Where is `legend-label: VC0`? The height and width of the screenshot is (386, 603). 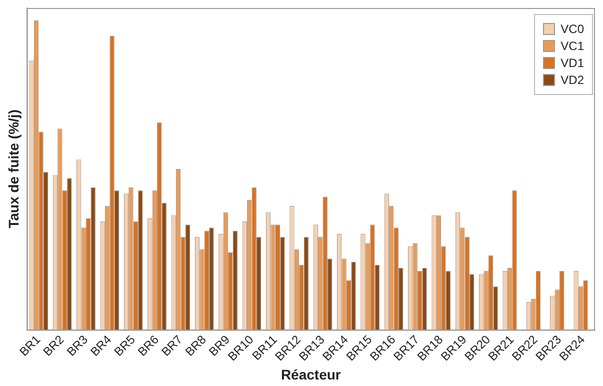 legend-label: VC0 is located at coordinates (572, 29).